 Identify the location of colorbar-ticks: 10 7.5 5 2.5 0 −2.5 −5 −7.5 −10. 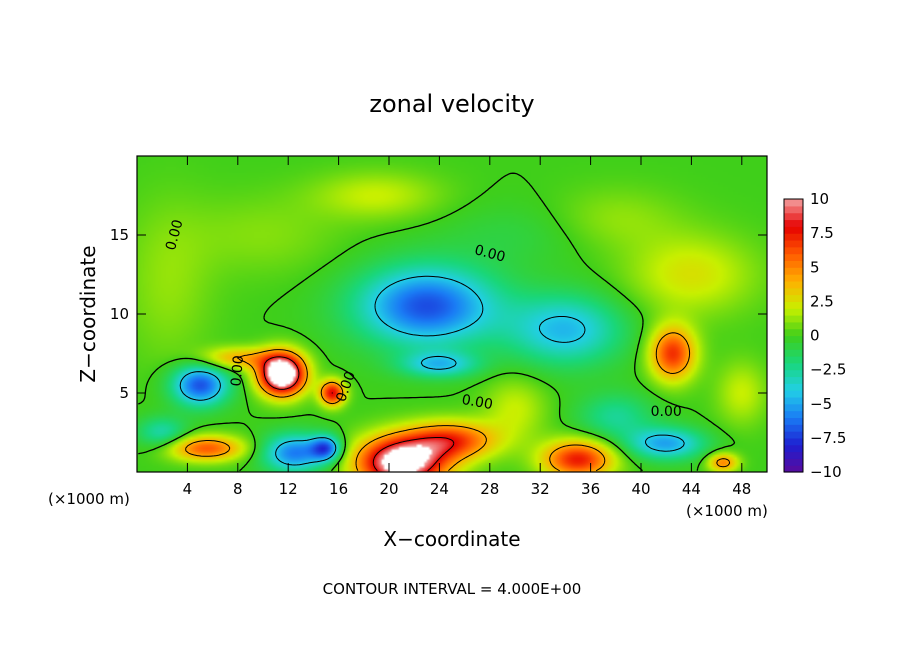
(828, 335).